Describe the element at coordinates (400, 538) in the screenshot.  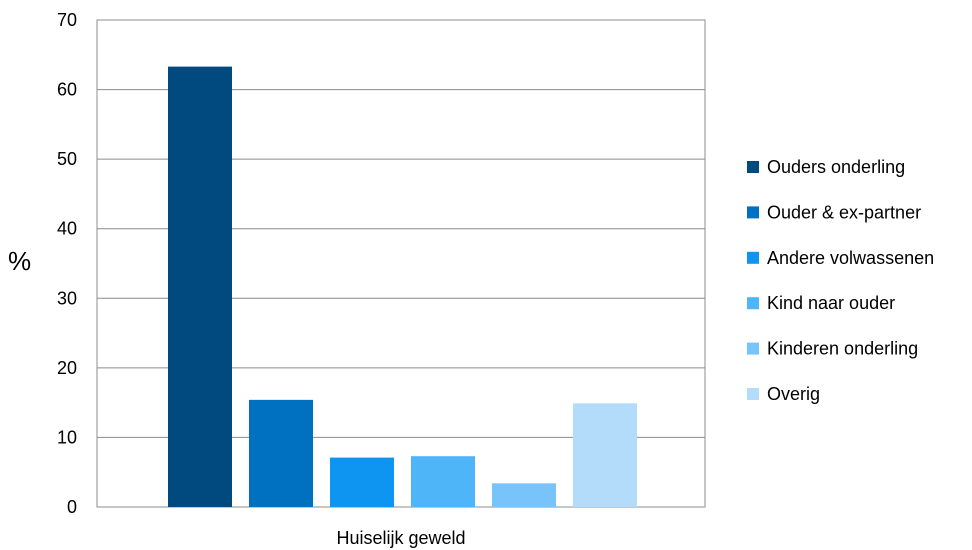
I see `x-category-label: Huiselijk geweld` at that location.